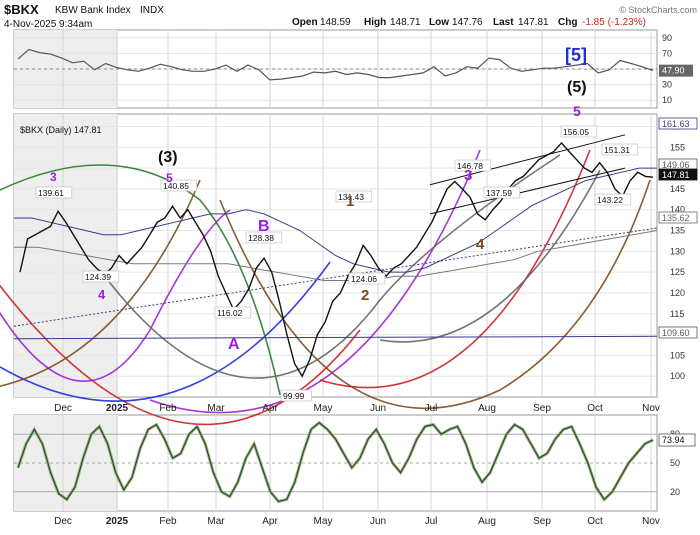 The image size is (700, 535). I want to click on price-x-tick-label: Sep, so click(542, 408).